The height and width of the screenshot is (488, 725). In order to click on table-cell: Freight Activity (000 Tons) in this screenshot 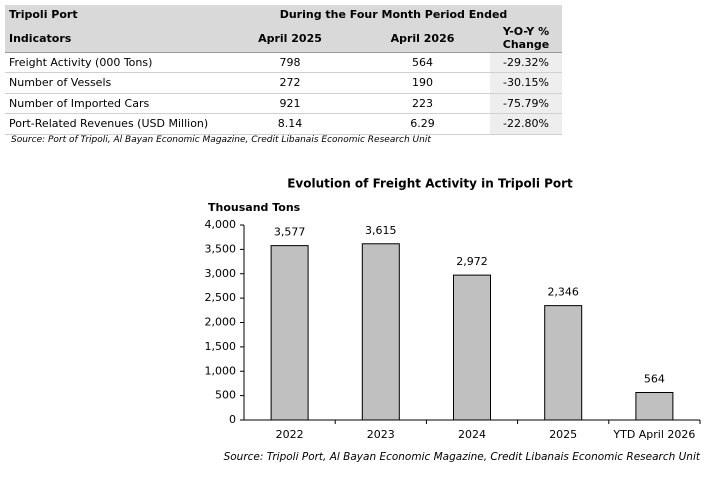, I will do `click(115, 62)`.